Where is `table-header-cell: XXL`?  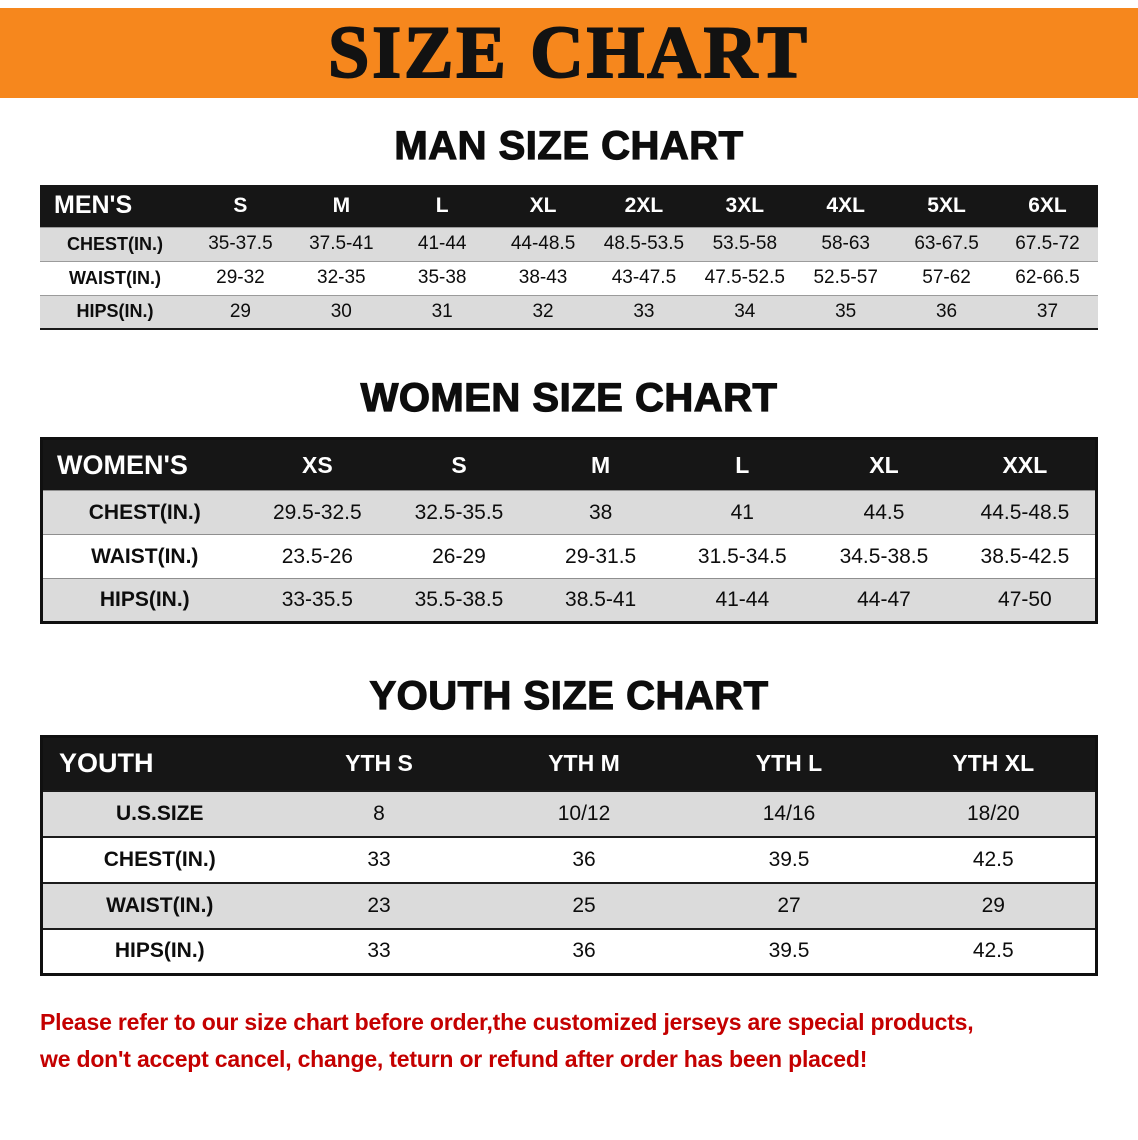
table-header-cell: XXL is located at coordinates (1025, 464).